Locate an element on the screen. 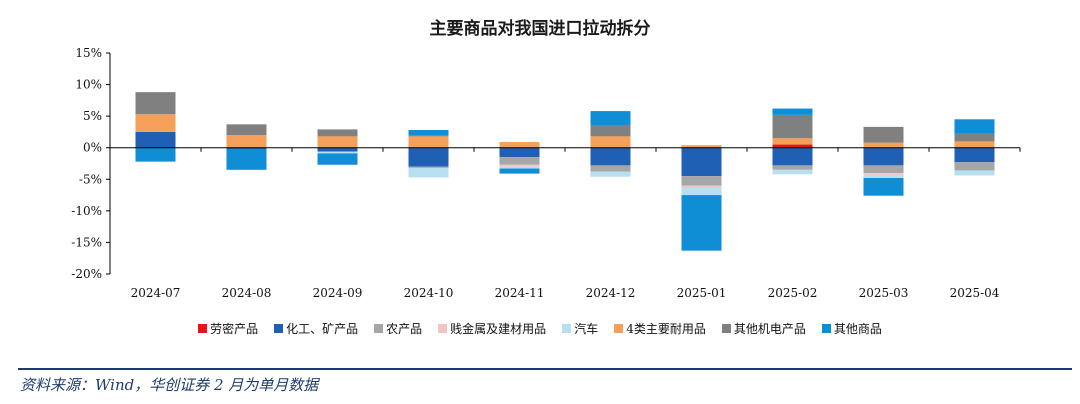 Image resolution: width=1080 pixels, height=404 pixels. legend-label: 其他商品 is located at coordinates (857, 329).